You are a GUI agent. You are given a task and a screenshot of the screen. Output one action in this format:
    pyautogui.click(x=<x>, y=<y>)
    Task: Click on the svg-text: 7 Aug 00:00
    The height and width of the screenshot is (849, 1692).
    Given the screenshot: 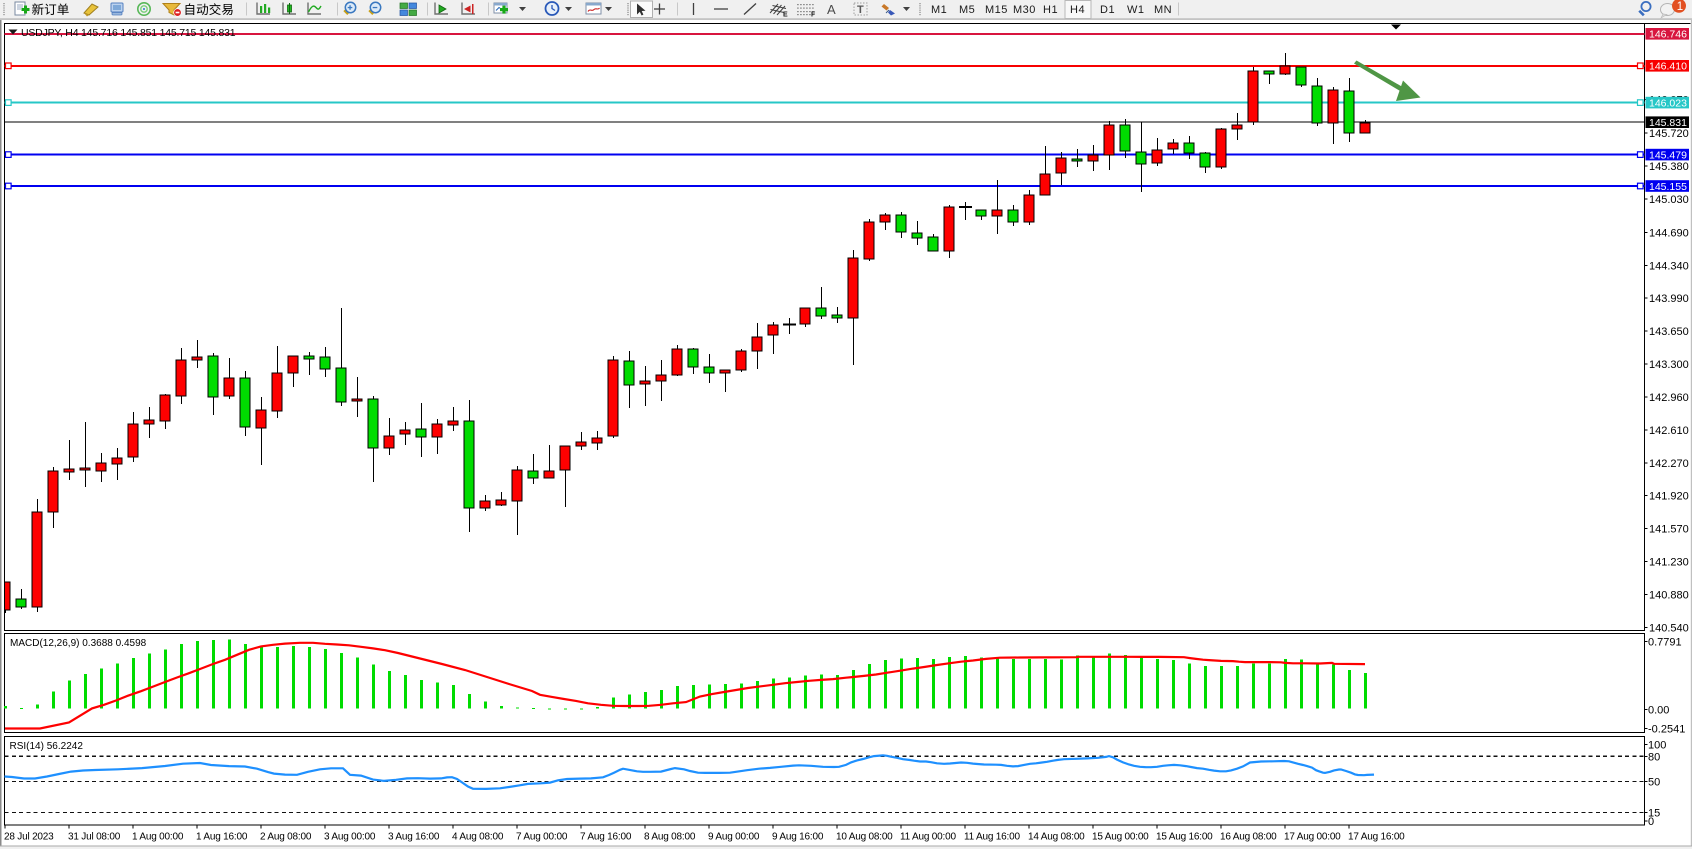 What is the action you would take?
    pyautogui.click(x=542, y=837)
    